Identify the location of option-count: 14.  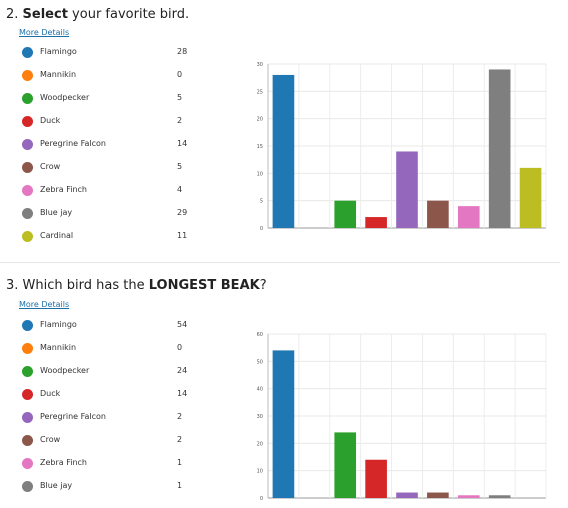
(182, 393).